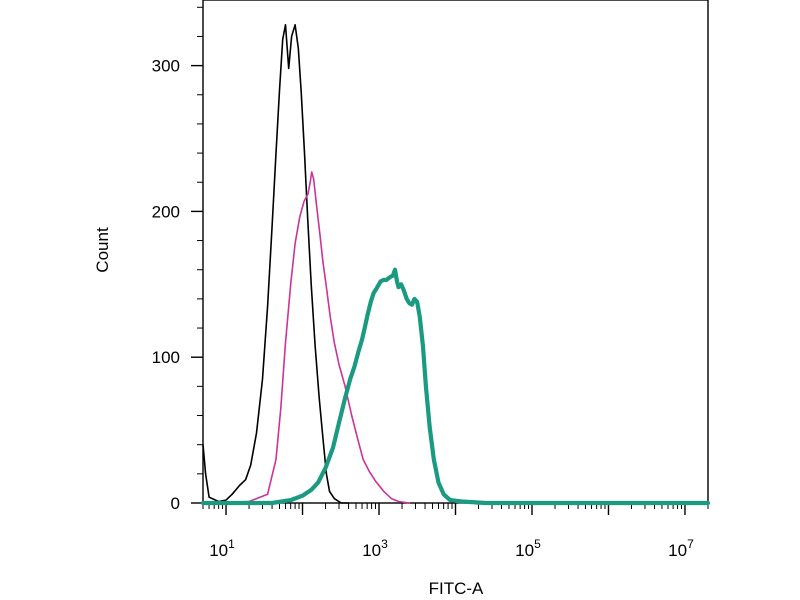 The image size is (800, 600). Describe the element at coordinates (455, 531) in the screenshot. I see `x-axis: 10¹ 10³ 10⁵ 10⁷` at that location.